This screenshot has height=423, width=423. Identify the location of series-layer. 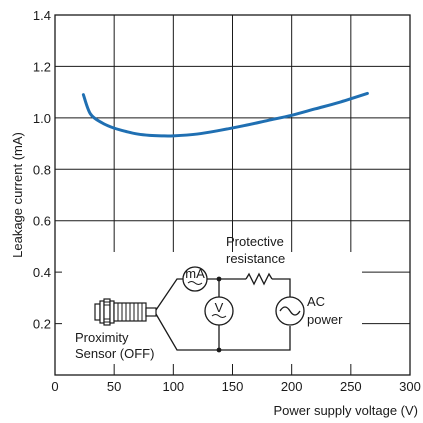
(225, 114).